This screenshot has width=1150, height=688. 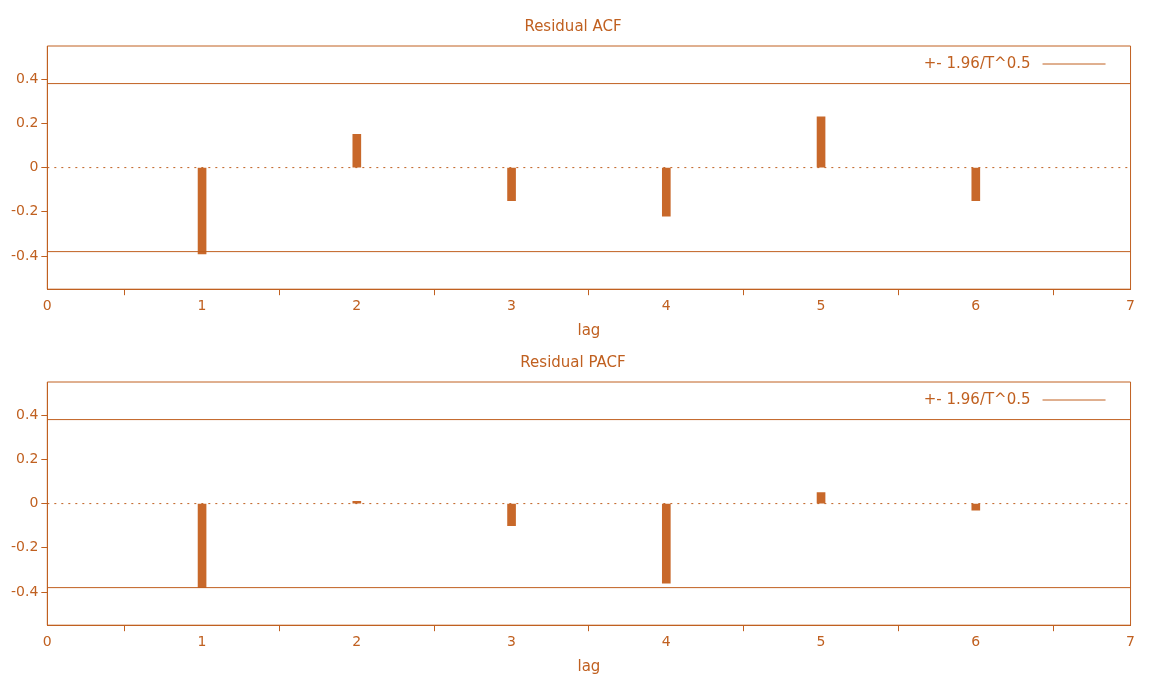 What do you see at coordinates (573, 361) in the screenshot?
I see `chart-title: Residual PACF` at bounding box center [573, 361].